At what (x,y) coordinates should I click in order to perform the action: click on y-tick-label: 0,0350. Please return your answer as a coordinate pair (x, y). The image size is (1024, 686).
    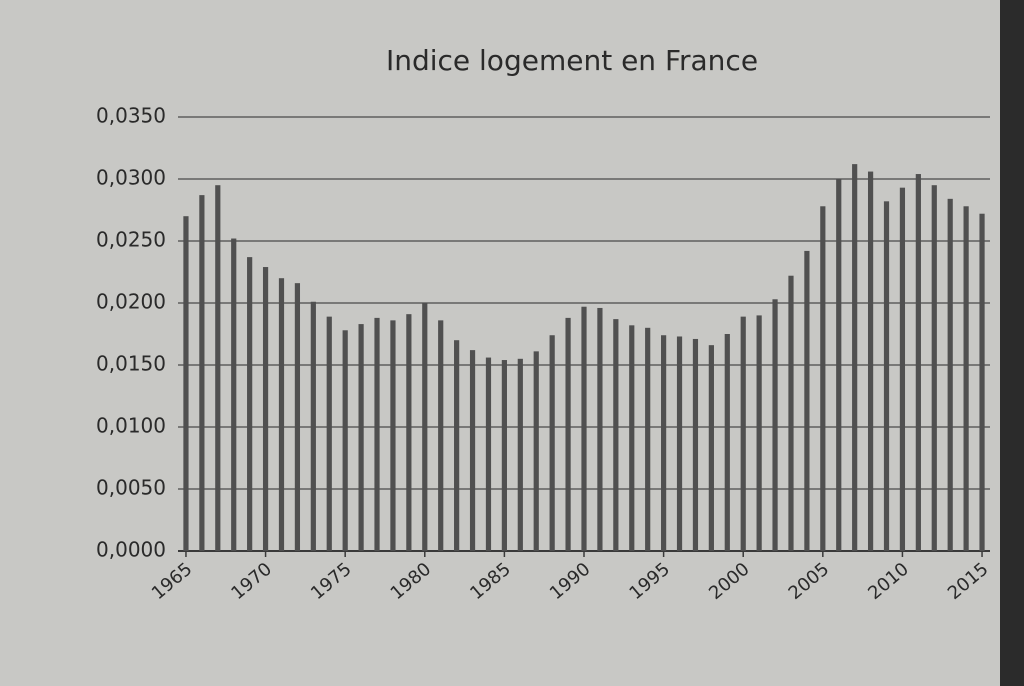
    Looking at the image, I should click on (131, 116).